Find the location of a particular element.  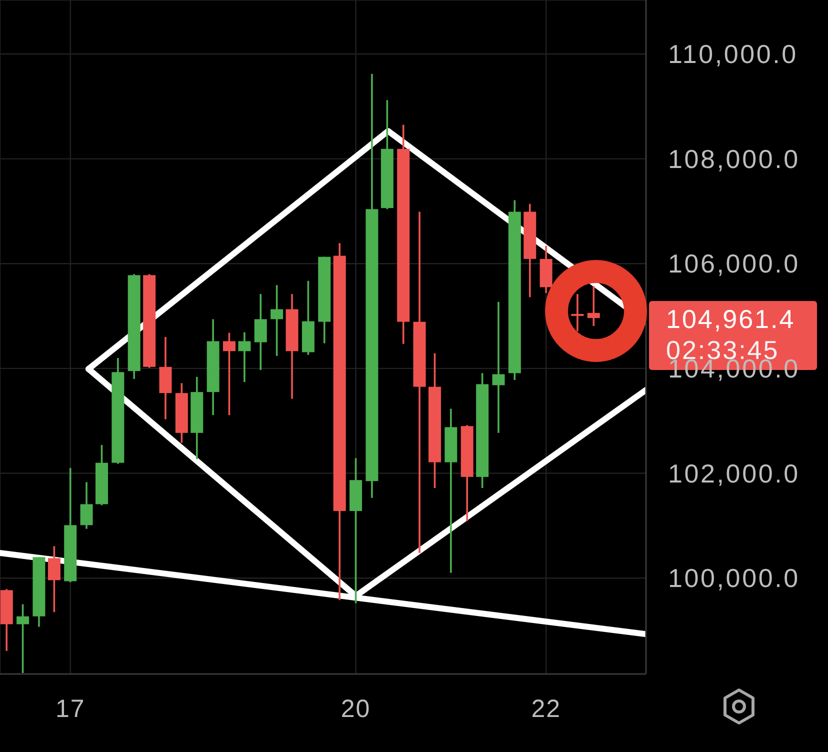

y-tick-label: 108,000.0 is located at coordinates (734, 159).